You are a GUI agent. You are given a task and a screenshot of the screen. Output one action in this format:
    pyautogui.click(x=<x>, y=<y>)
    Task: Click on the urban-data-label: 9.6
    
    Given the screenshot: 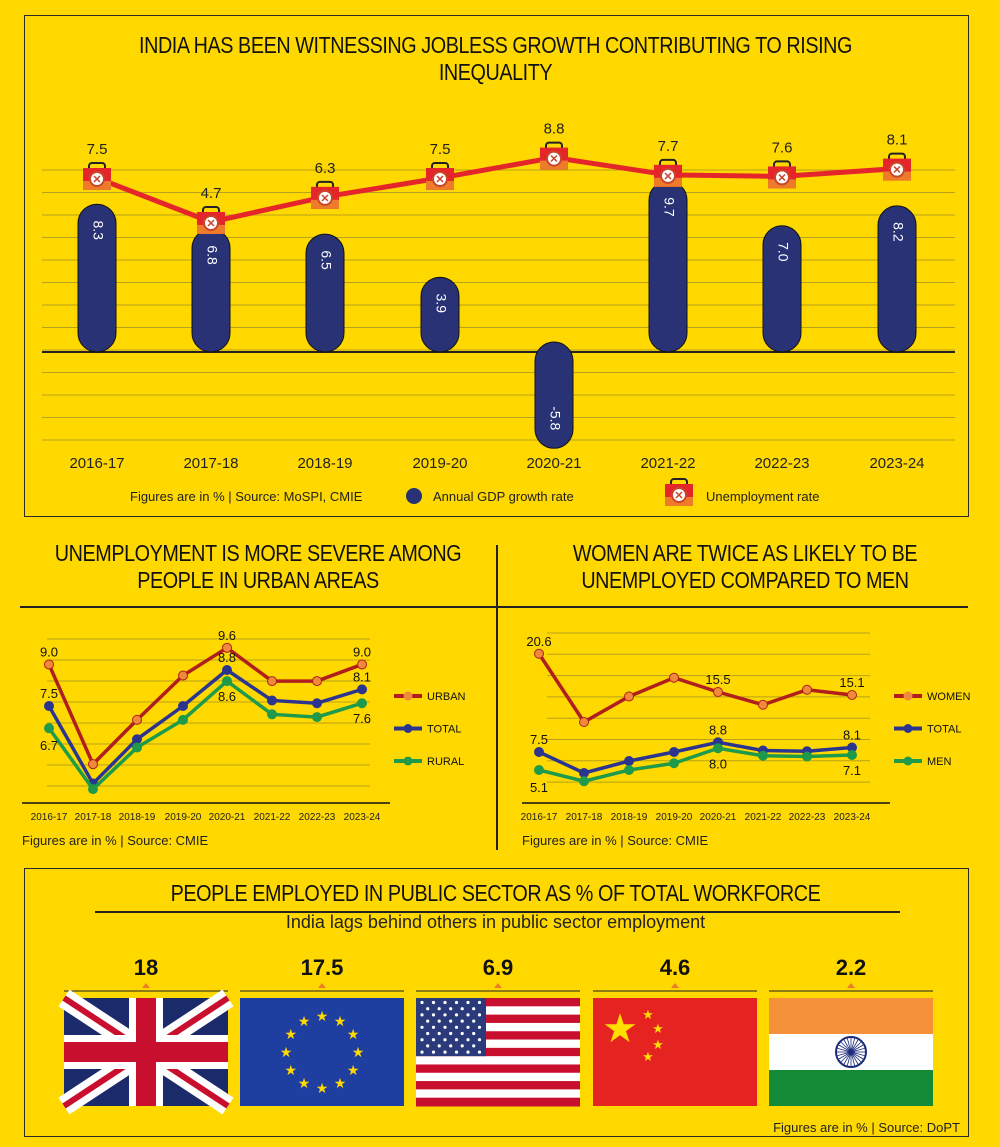 What is the action you would take?
    pyautogui.click(x=227, y=635)
    